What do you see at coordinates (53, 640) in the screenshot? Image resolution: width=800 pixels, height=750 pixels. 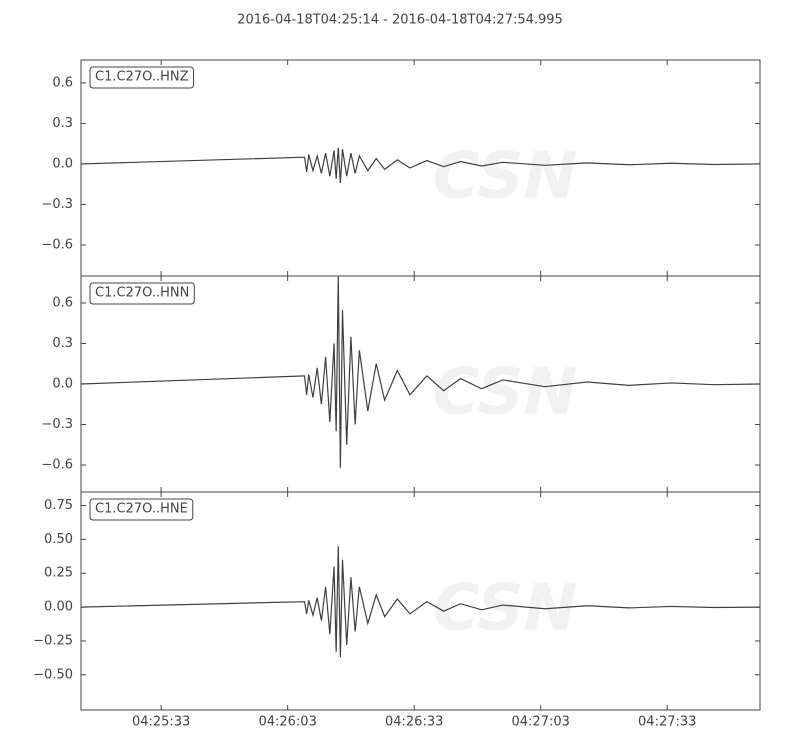 I see `y-tick-label: −0.25` at bounding box center [53, 640].